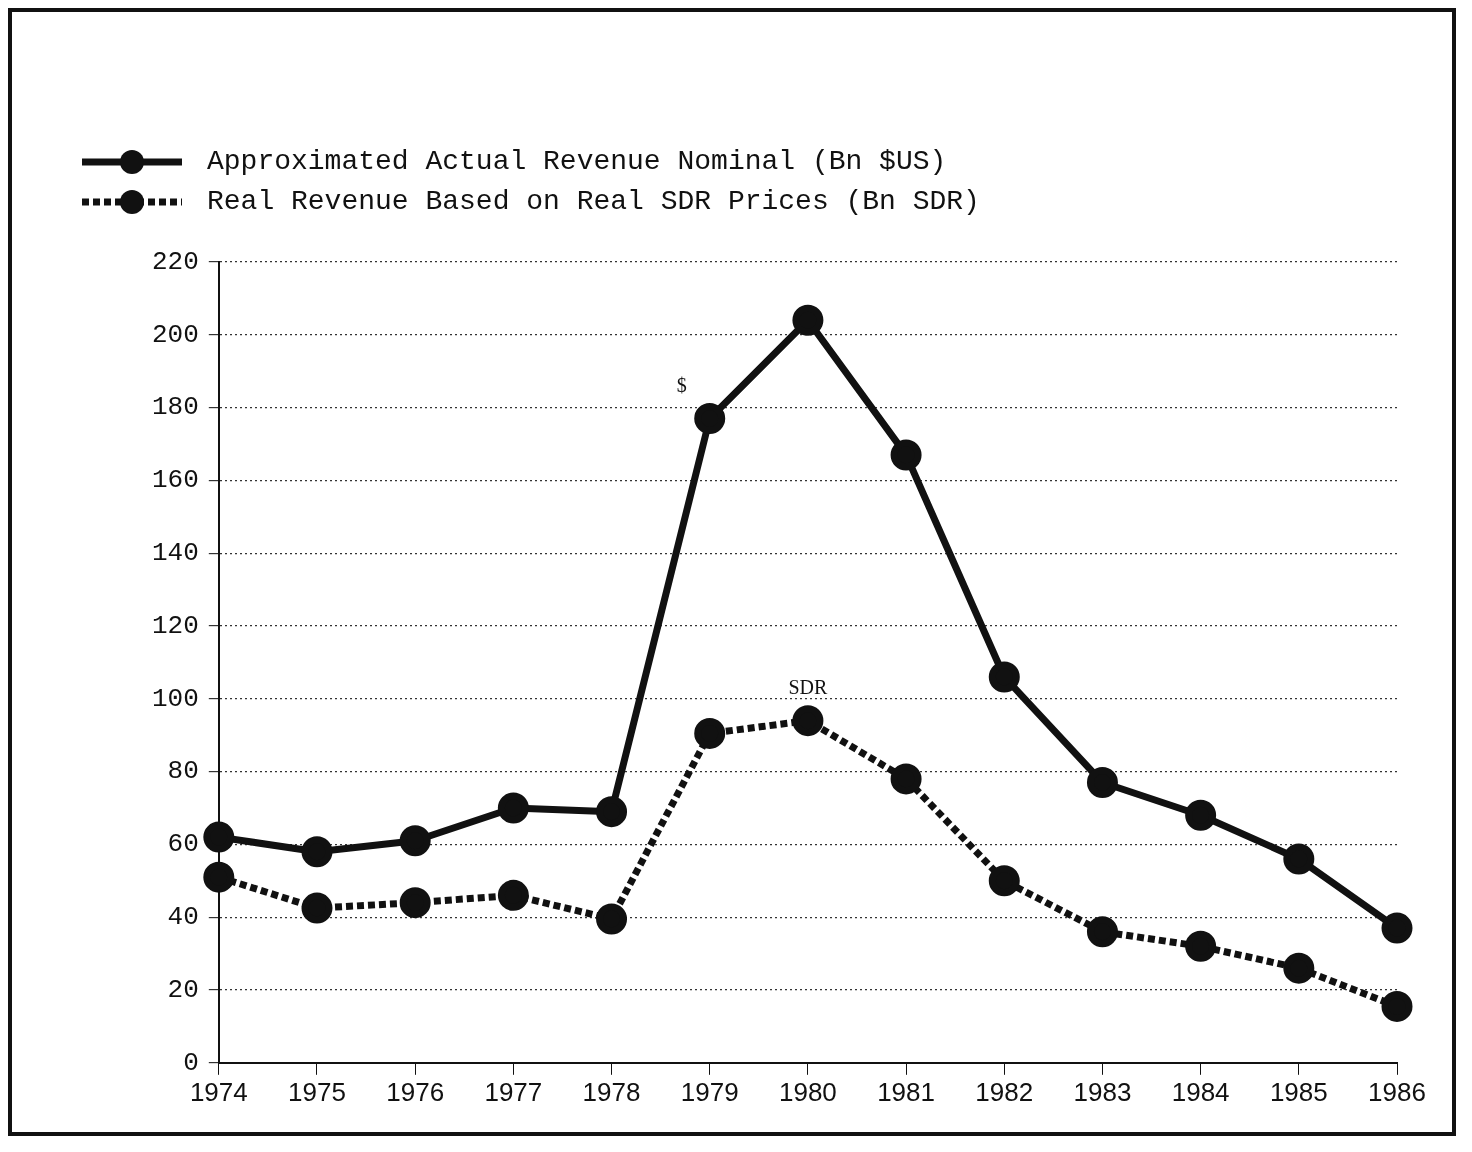  I want to click on x-tick-label: 1982, so click(1004, 1091).